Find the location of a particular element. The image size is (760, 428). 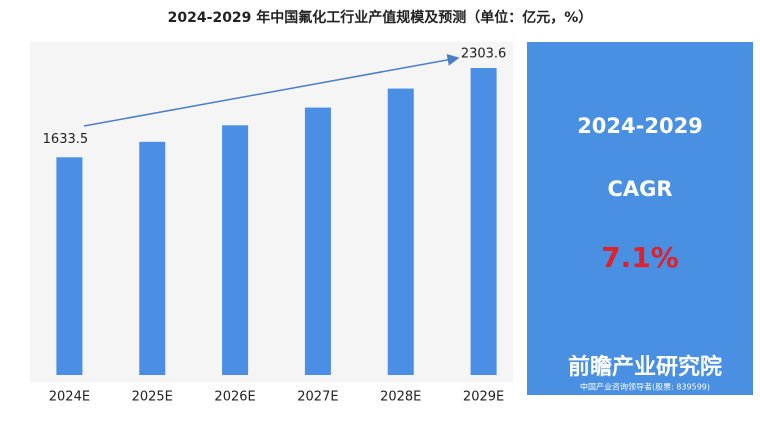

panel-period: 2024-2029 is located at coordinates (640, 126).